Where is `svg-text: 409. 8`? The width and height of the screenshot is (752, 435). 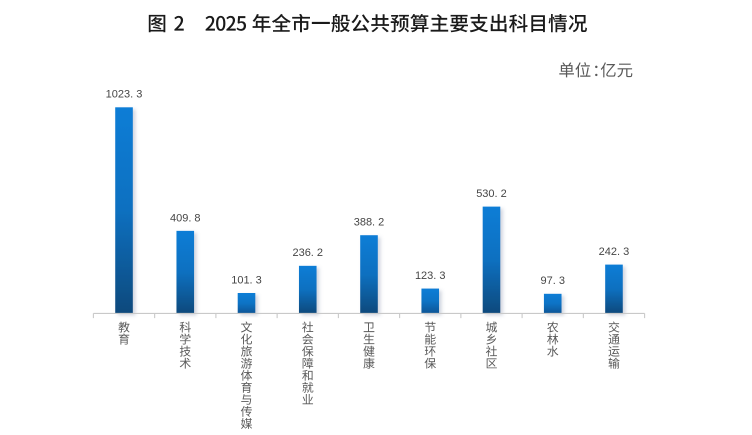 svg-text: 409. 8 is located at coordinates (185, 218).